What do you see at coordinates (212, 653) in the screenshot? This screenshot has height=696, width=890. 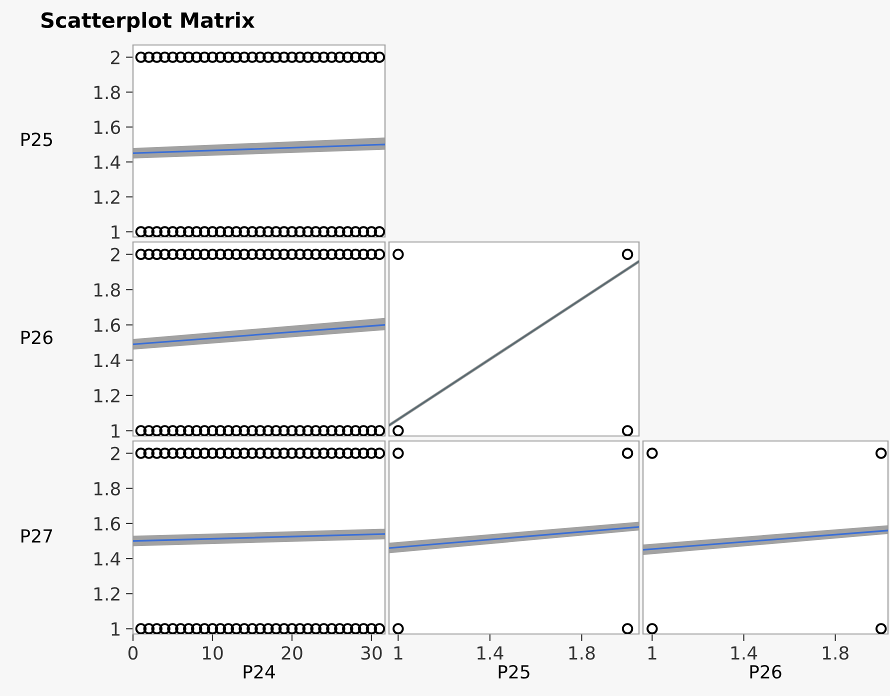 I see `x-tick-label: 10` at bounding box center [212, 653].